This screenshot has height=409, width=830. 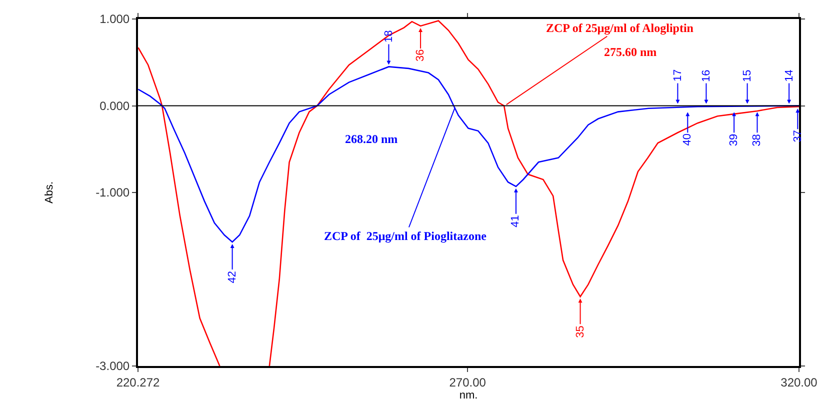 I want to click on annotation: 275.60 nm, so click(x=630, y=52).